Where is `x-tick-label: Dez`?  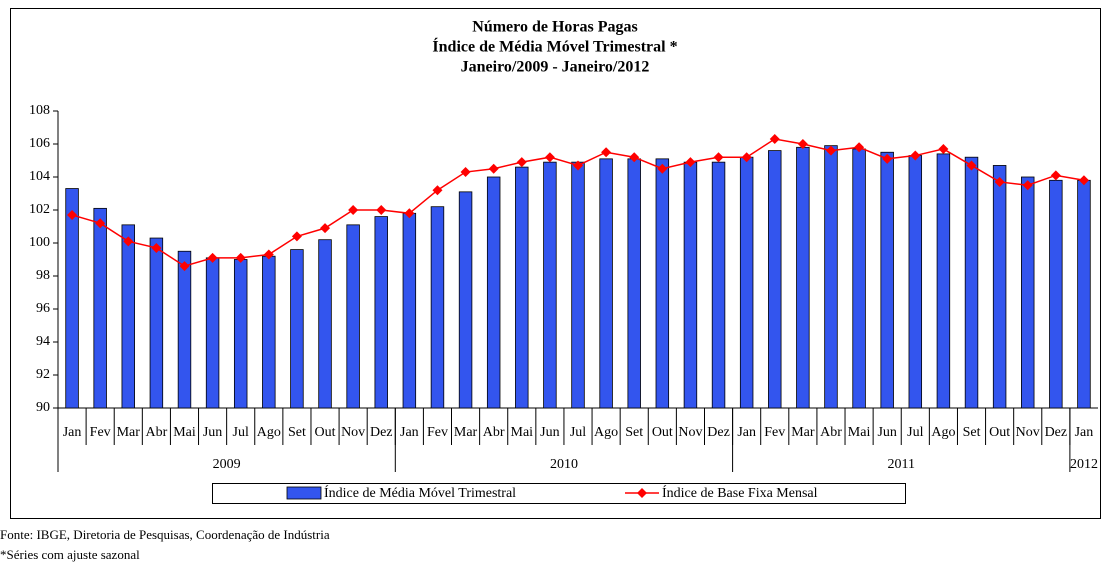 x-tick-label: Dez is located at coordinates (1056, 432).